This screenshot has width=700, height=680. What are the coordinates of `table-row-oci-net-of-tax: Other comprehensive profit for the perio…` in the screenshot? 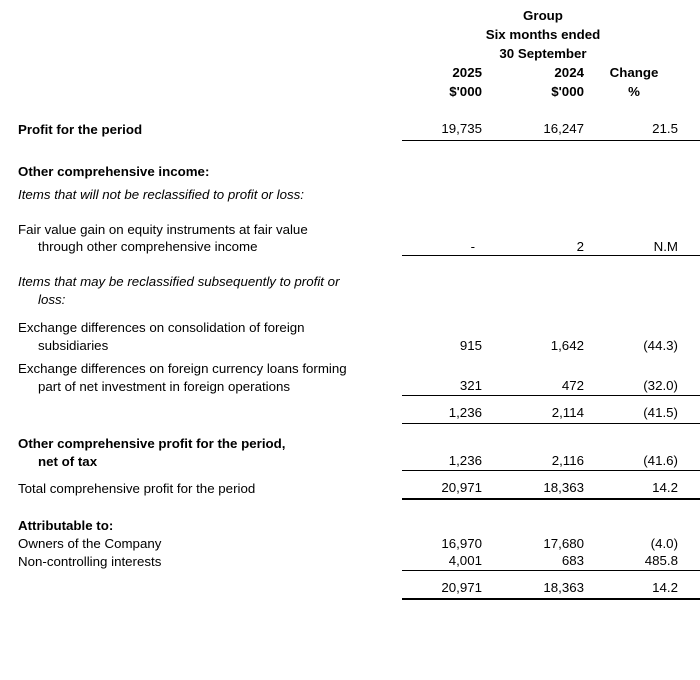 It's located at (350, 453).